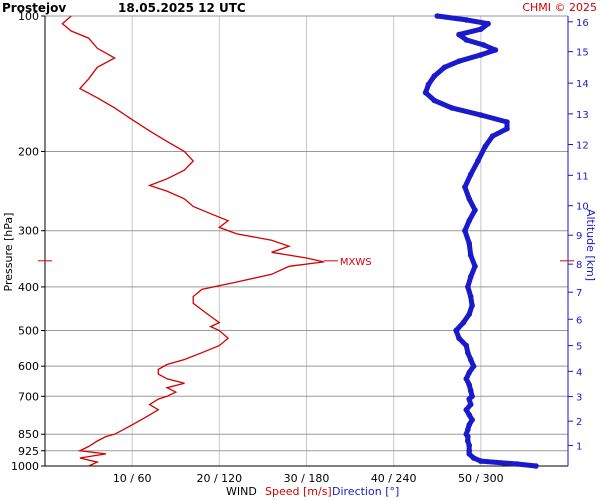 The width and height of the screenshot is (600, 500). Describe the element at coordinates (28, 451) in the screenshot. I see `pressure-tick-label: 925` at that location.